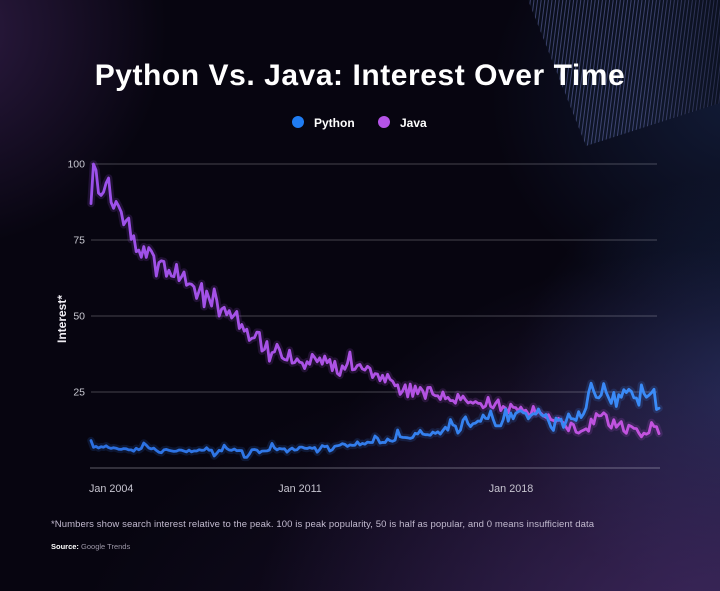  Describe the element at coordinates (511, 489) in the screenshot. I see `svg-text: Jan 2018` at that location.